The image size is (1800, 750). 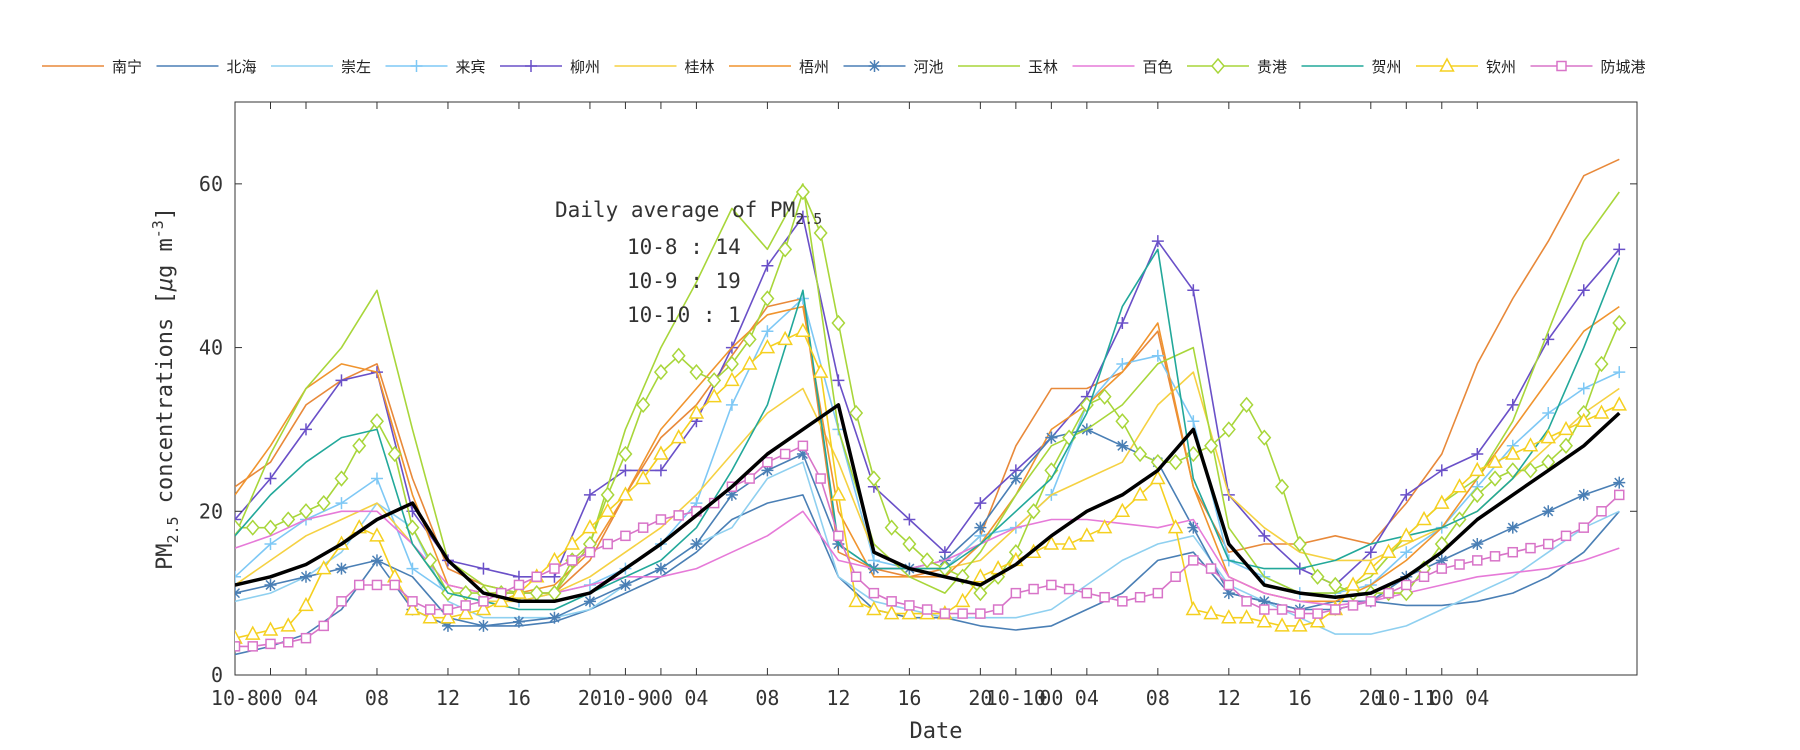 I want to click on legend-label: 防城港, so click(x=1623, y=67).